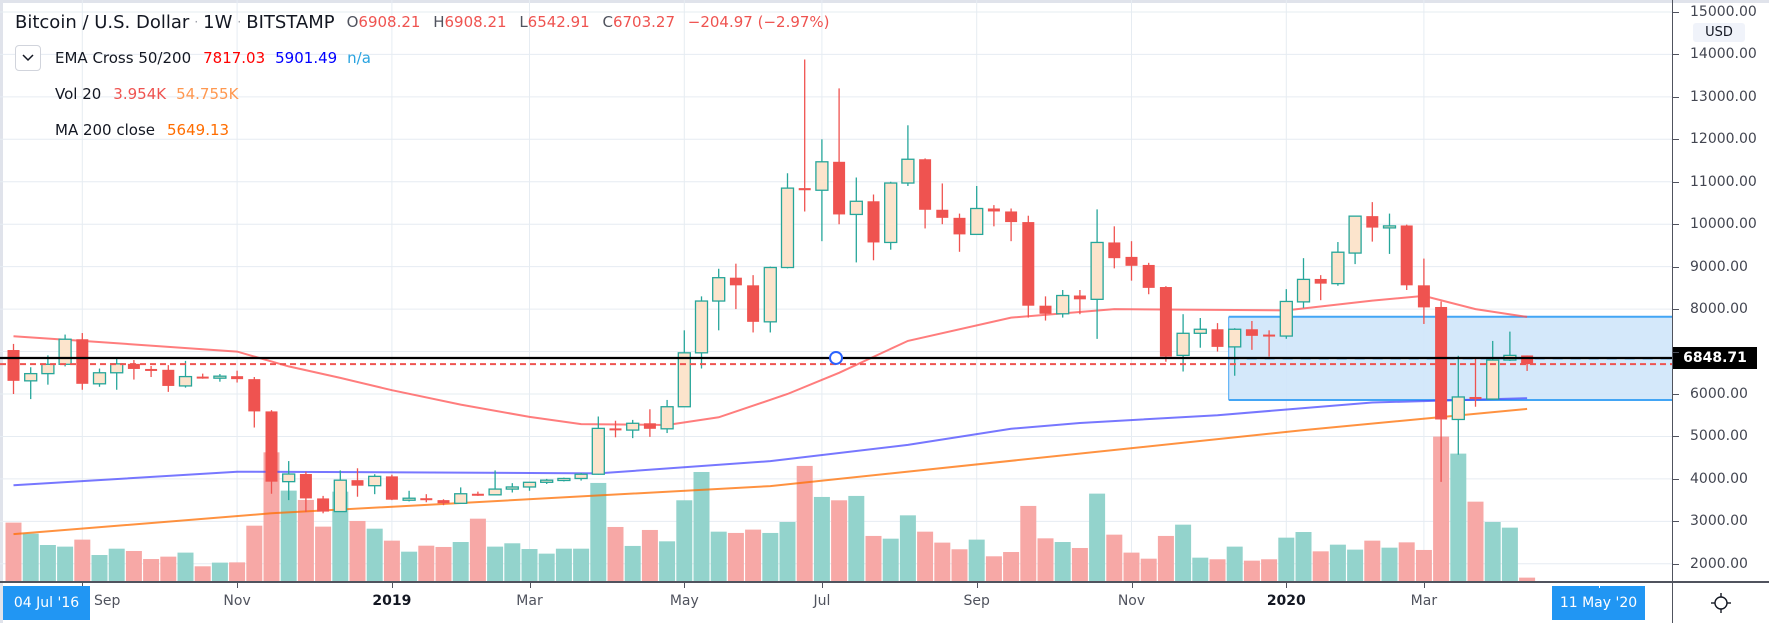 This screenshot has height=623, width=1769. Describe the element at coordinates (1719, 32) in the screenshot. I see `currency-badge: USD` at that location.